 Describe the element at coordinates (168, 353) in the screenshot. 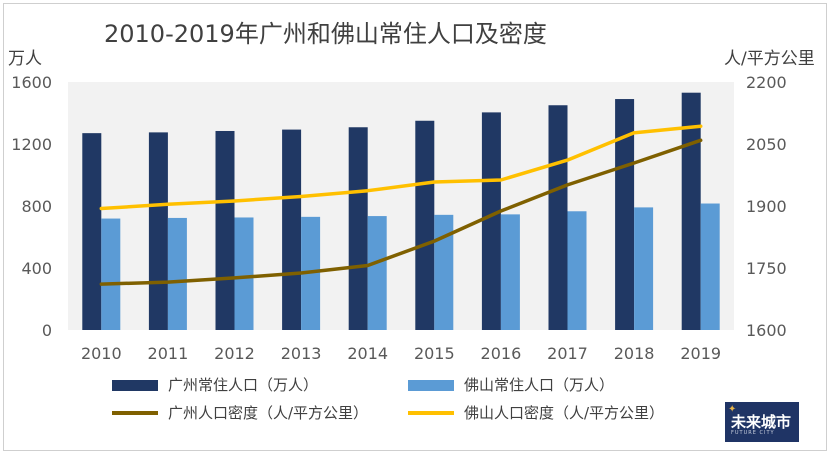

I see `x-tick-label: 2011` at that location.